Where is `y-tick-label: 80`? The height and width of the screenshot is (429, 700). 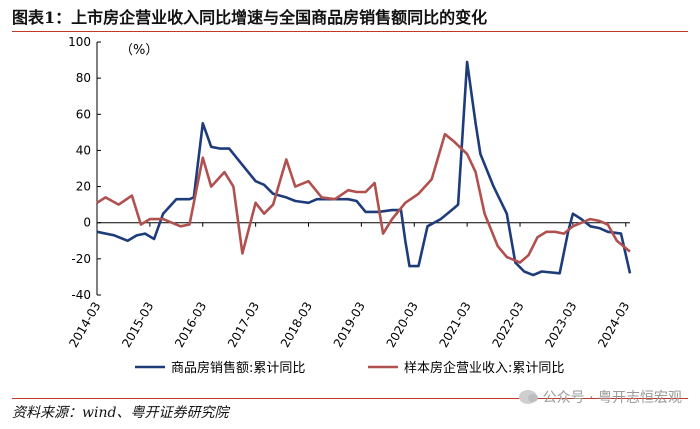
y-tick-label: 80 is located at coordinates (83, 78).